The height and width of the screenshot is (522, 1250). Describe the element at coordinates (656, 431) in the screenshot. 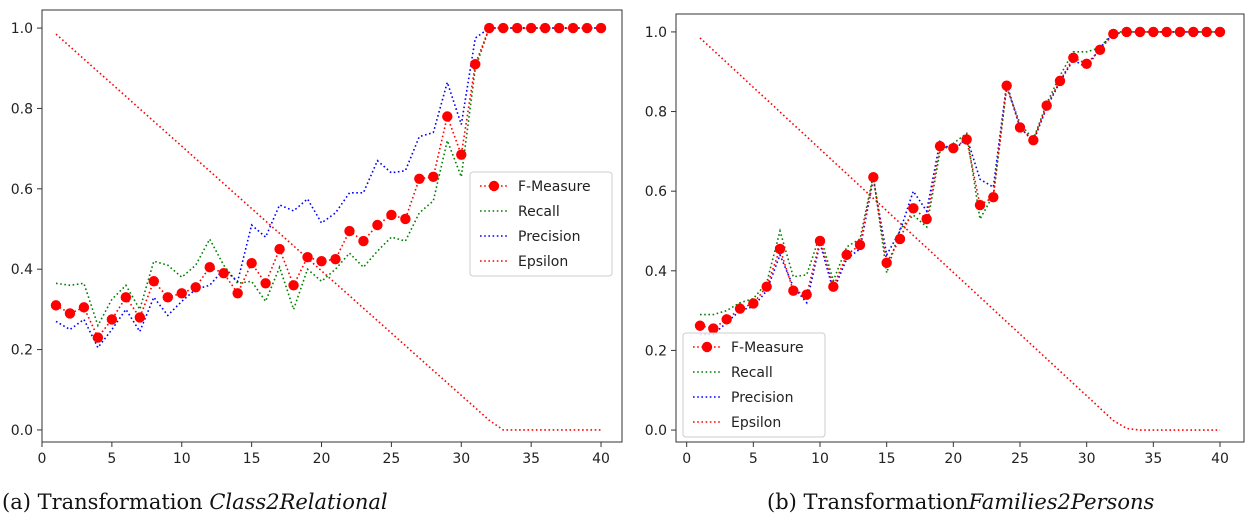

I see `y-tick-label: 0.0` at that location.